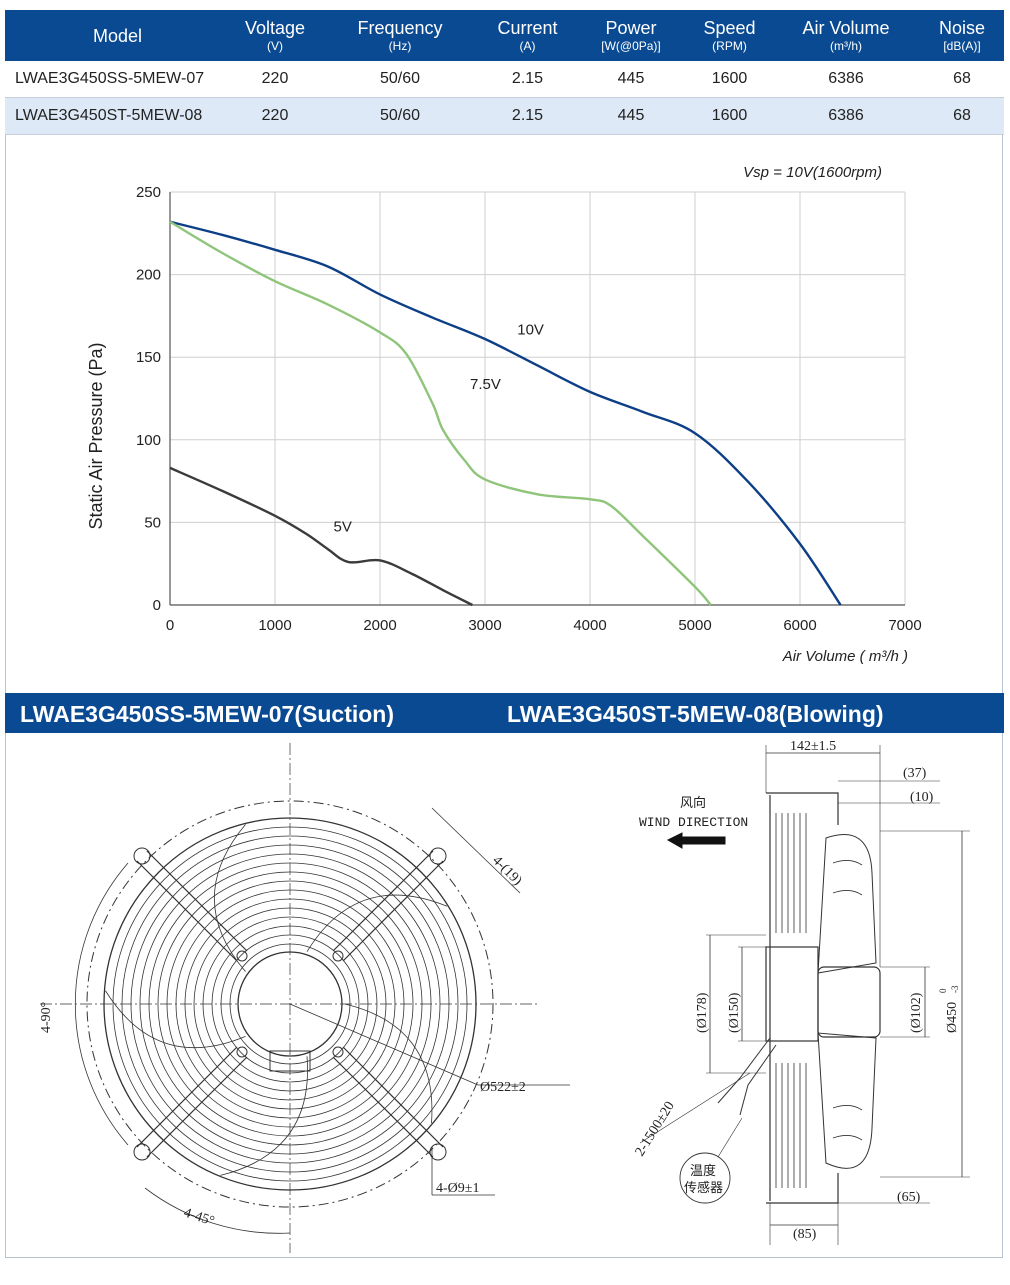  I want to click on blade-upper, so click(847, 904).